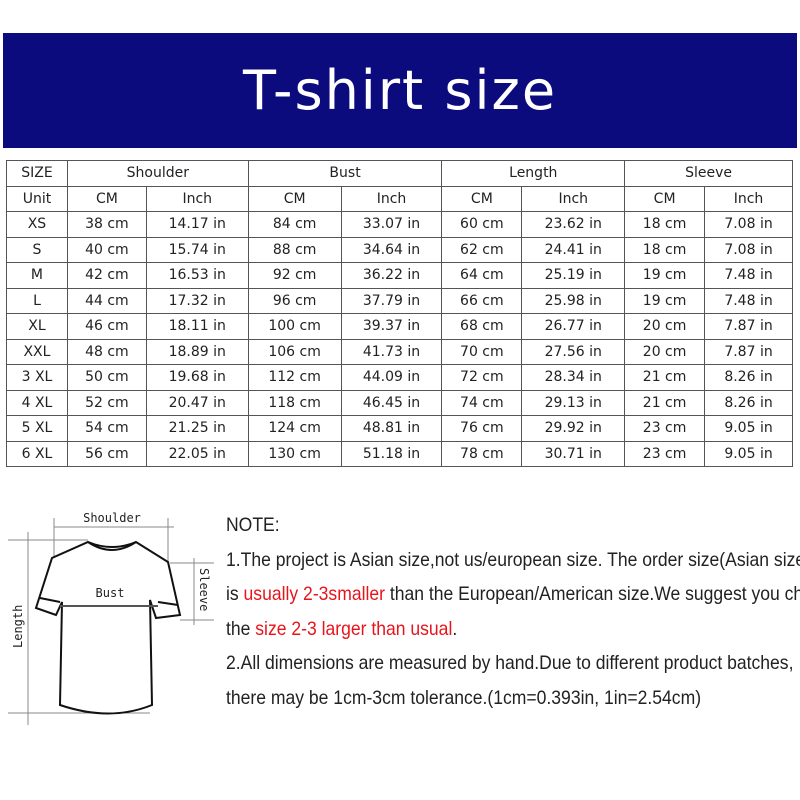 The height and width of the screenshot is (800, 800). Describe the element at coordinates (37, 402) in the screenshot. I see `size-cell: 4 XL` at that location.